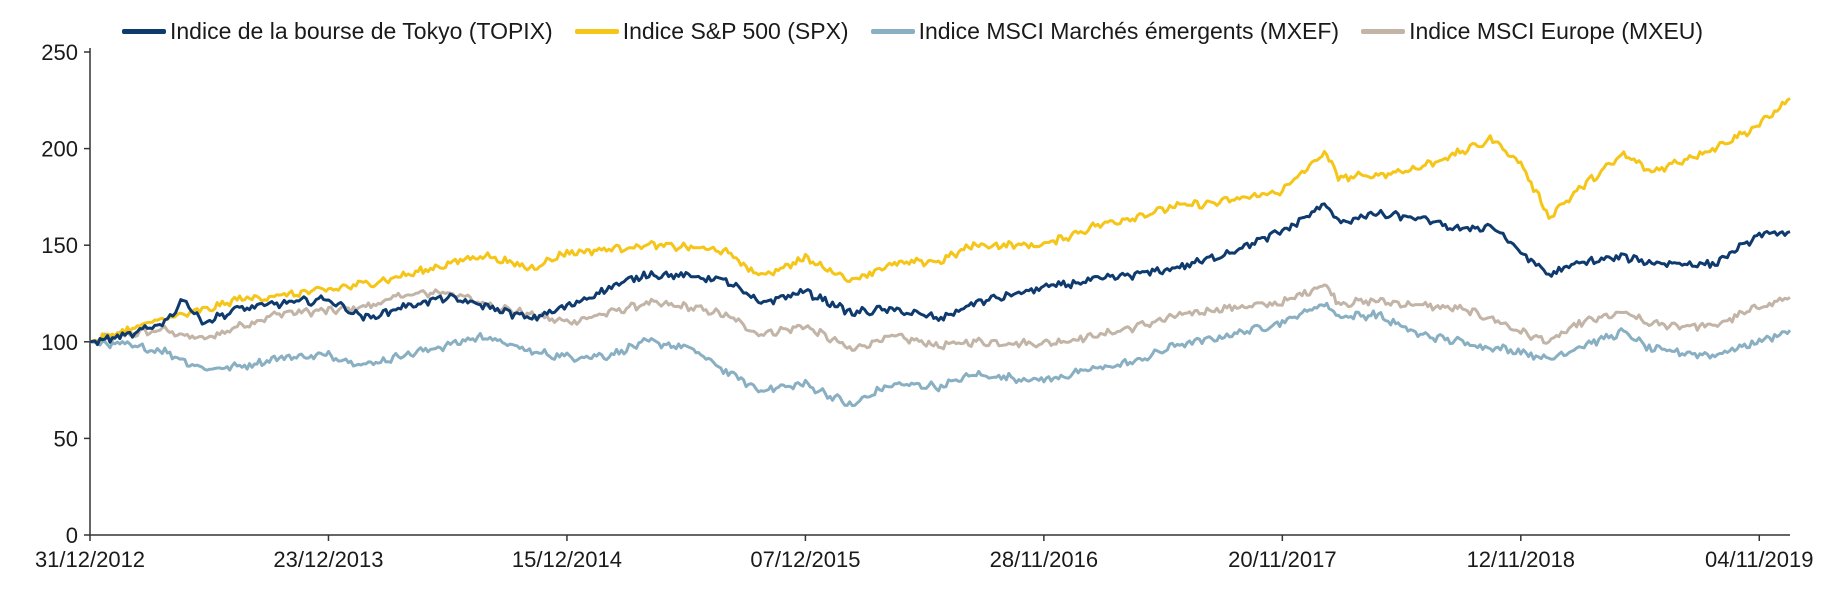 Image resolution: width=1821 pixels, height=592 pixels. I want to click on legend-swatch-spx, so click(596, 31).